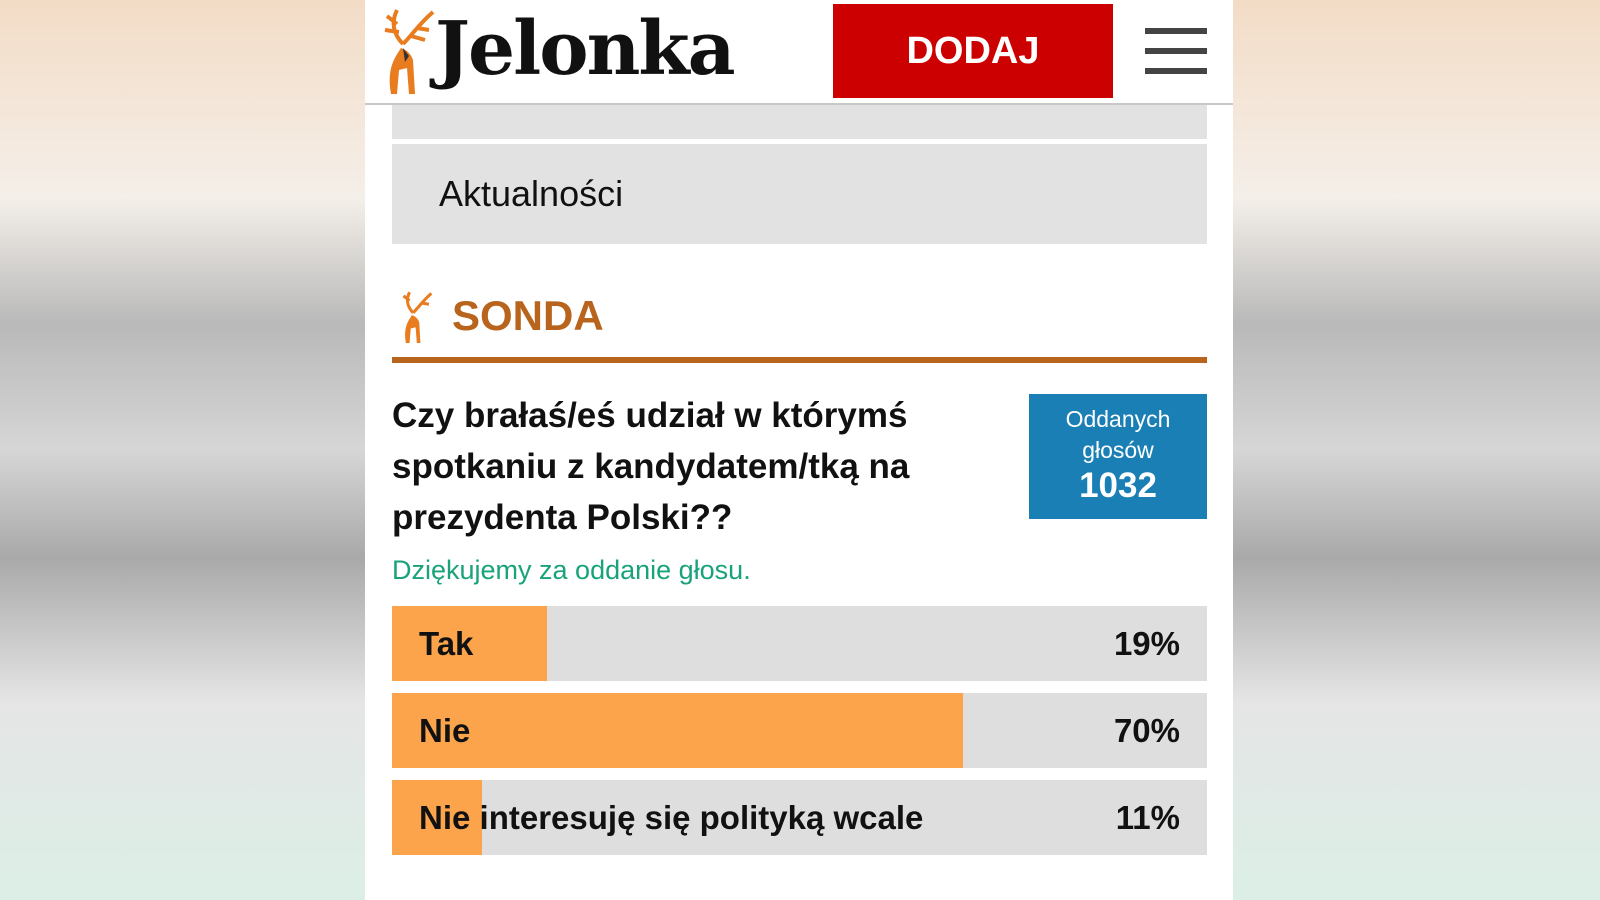  Describe the element at coordinates (799, 360) in the screenshot. I see `divider` at that location.